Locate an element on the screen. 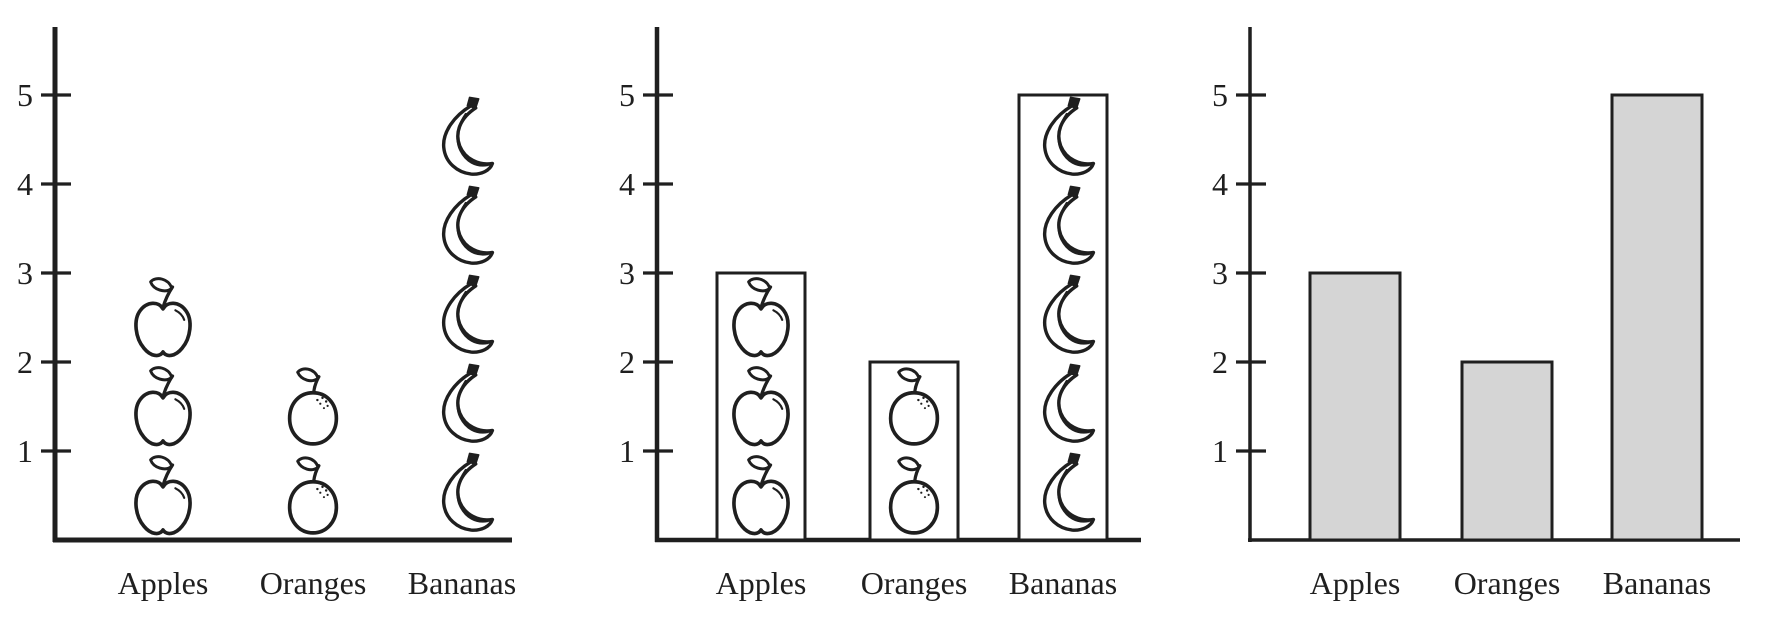 This screenshot has height=620, width=1774. bar-bananas is located at coordinates (1657, 317).